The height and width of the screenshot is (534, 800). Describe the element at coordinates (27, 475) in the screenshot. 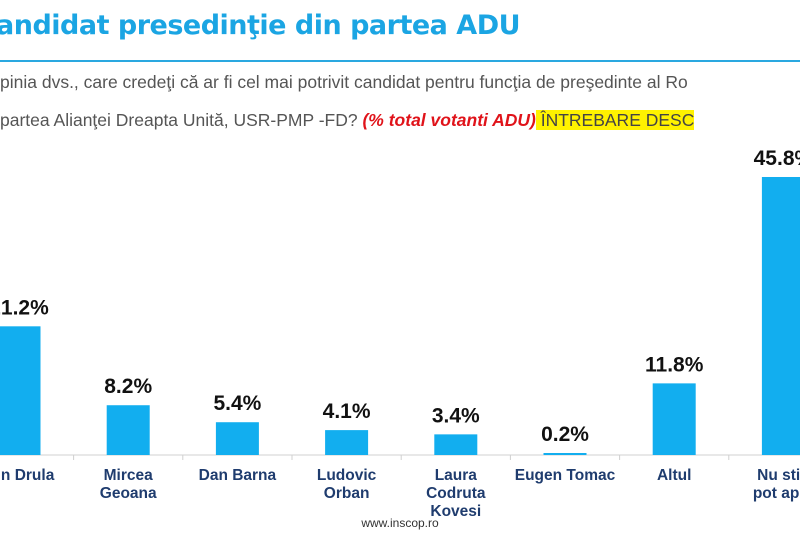

I see `category-label: alin Drula` at that location.